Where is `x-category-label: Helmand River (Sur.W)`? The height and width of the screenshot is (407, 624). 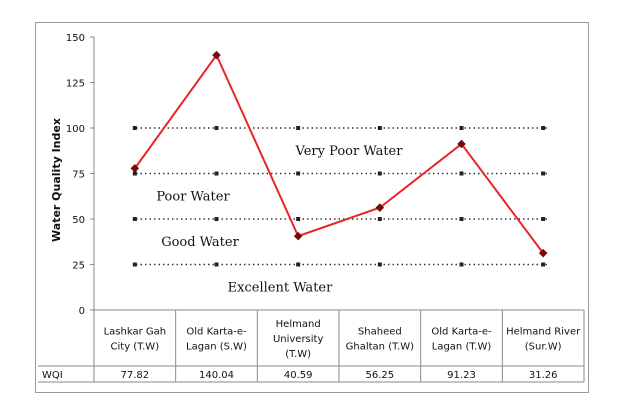
x-category-label: Helmand River (Sur.W) is located at coordinates (543, 340).